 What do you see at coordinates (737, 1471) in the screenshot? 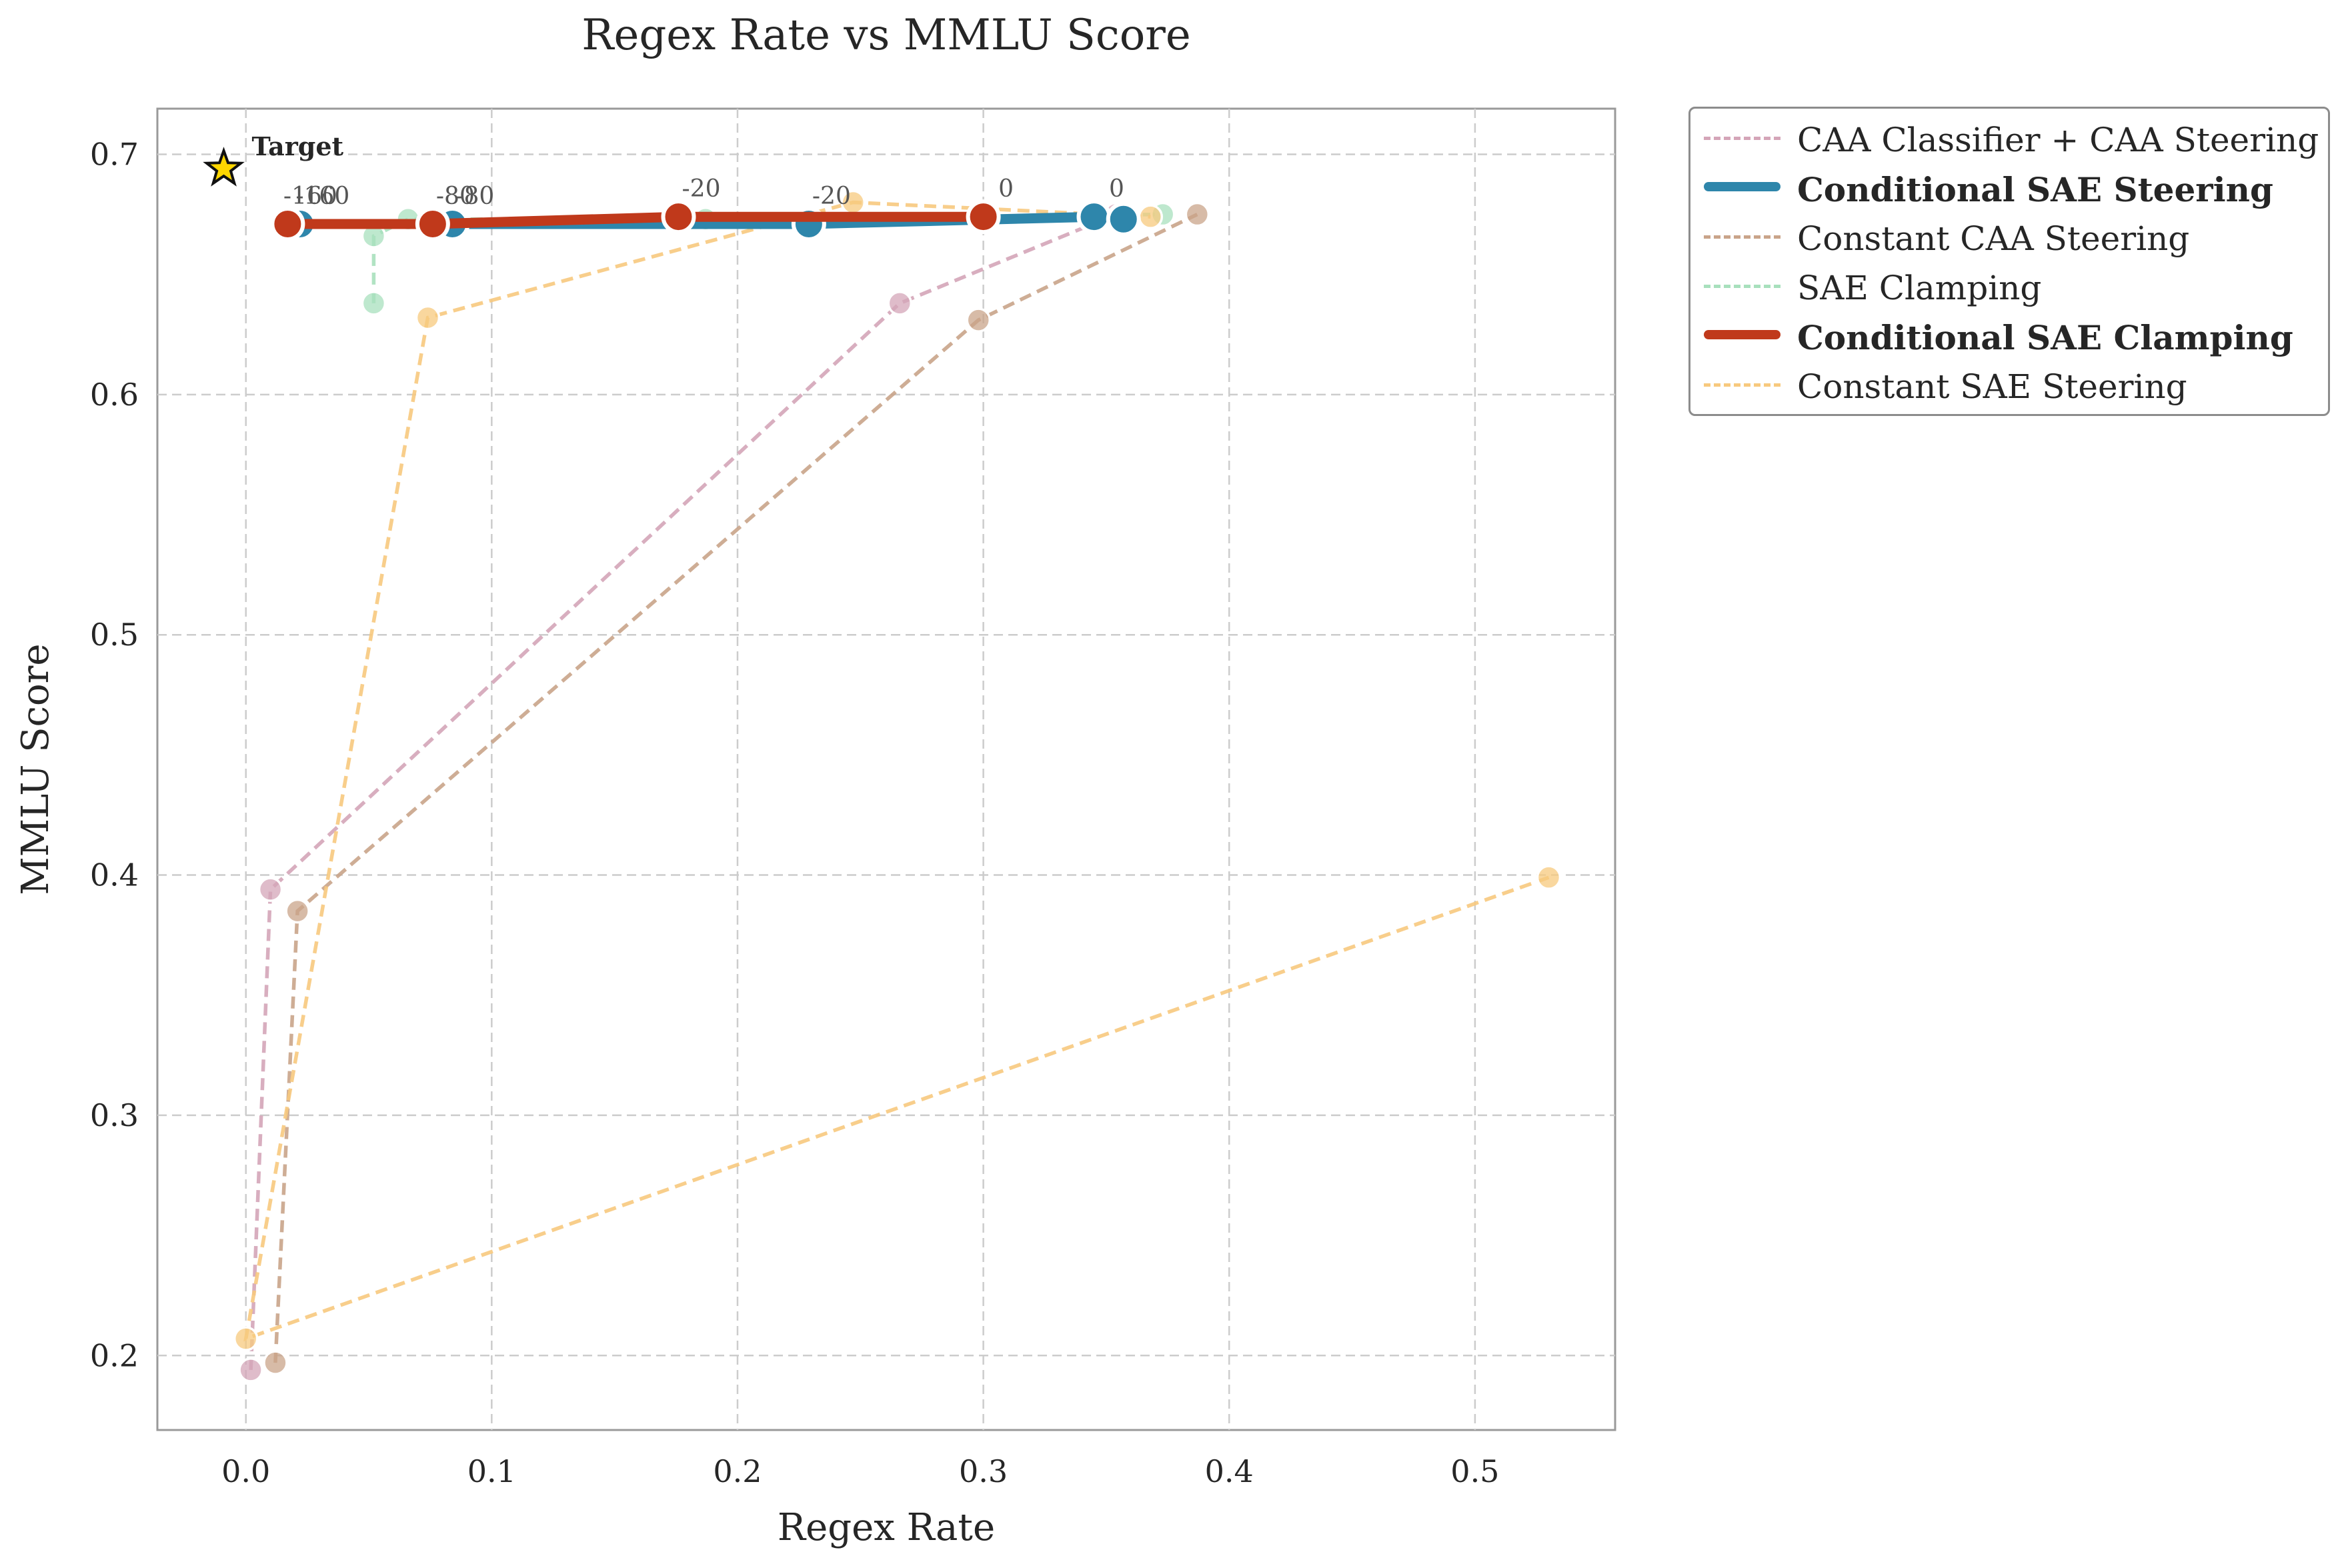
I see `x-tick-label: 0.2` at bounding box center [737, 1471].